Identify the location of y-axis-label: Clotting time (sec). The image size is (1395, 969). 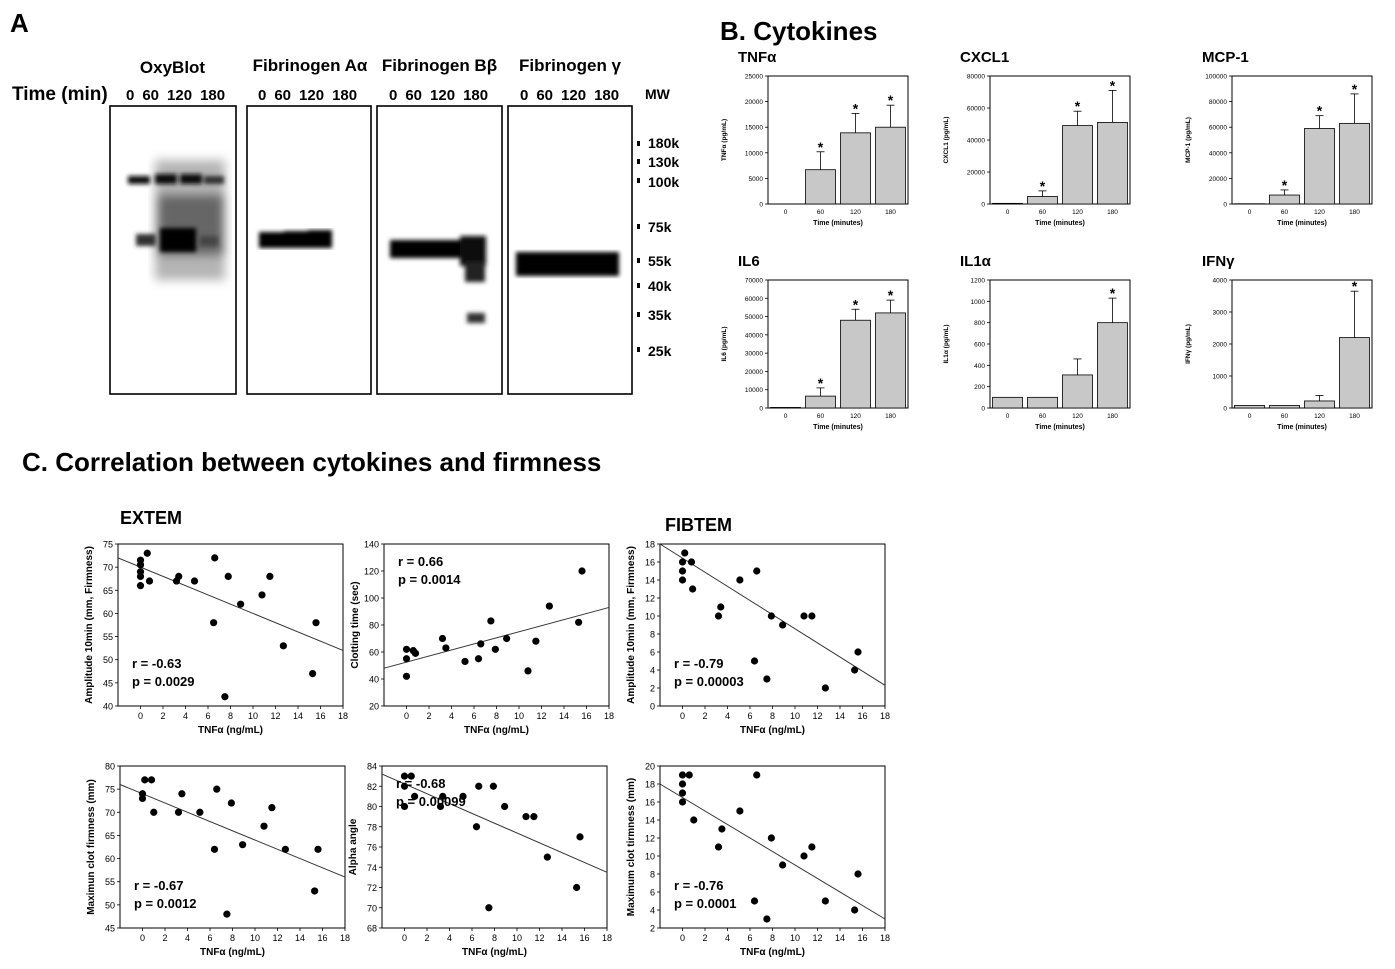
(355, 624).